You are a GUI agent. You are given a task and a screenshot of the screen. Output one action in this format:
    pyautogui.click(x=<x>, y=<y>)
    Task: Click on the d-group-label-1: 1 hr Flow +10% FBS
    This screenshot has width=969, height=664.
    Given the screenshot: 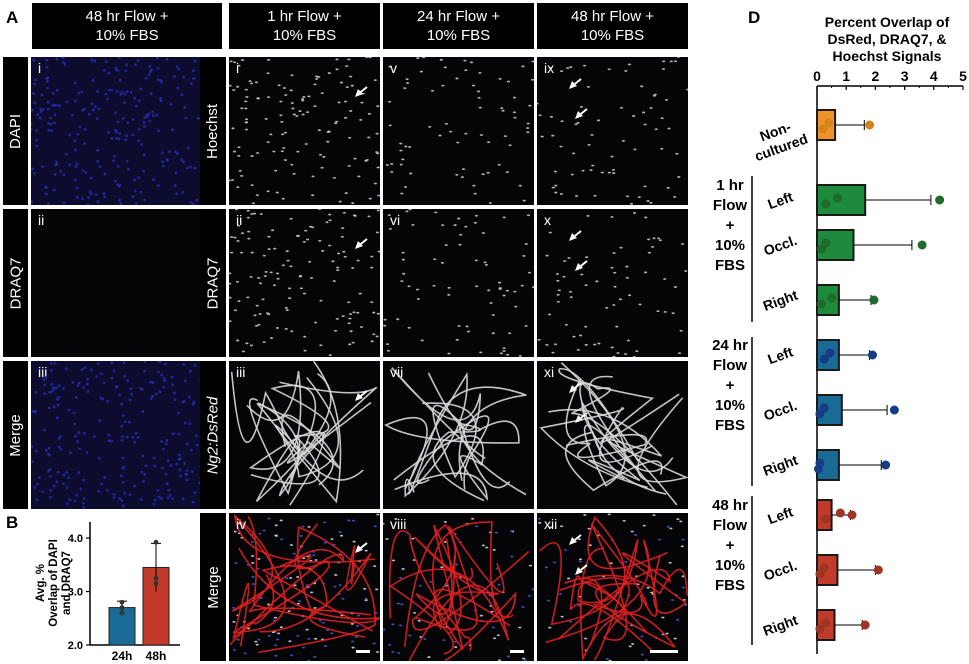 What is the action you would take?
    pyautogui.click(x=730, y=225)
    